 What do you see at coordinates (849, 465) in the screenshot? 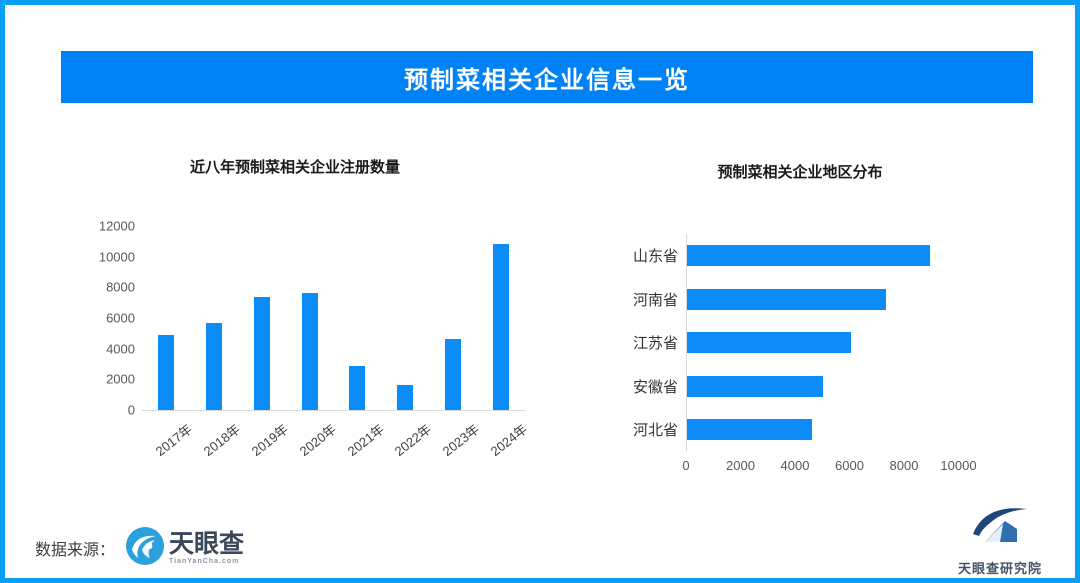
I see `x-tick-label: 6000` at bounding box center [849, 465].